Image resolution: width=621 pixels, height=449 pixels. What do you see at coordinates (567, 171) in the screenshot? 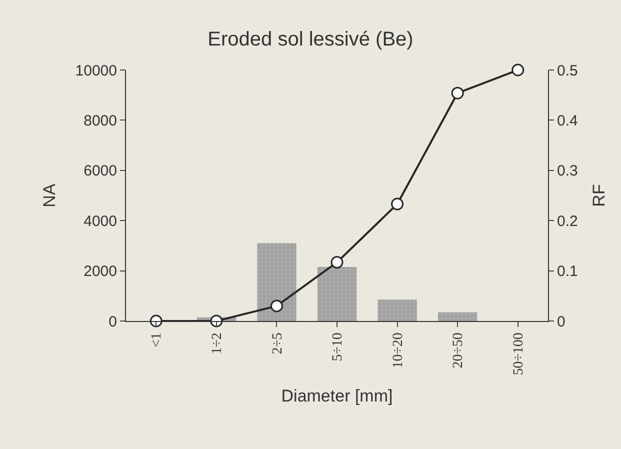
I see `y2-tick-label: 0.3` at bounding box center [567, 171].